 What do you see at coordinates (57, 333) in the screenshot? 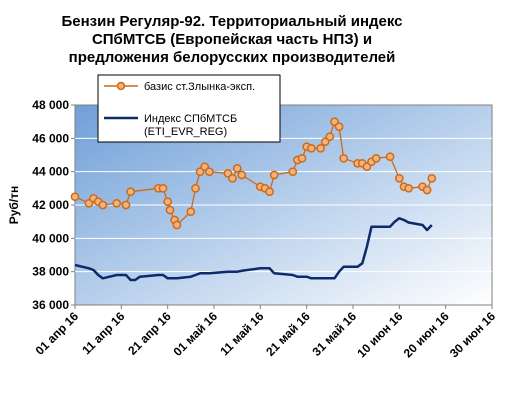
I see `x-tick-label: 01 апр 16` at bounding box center [57, 333].